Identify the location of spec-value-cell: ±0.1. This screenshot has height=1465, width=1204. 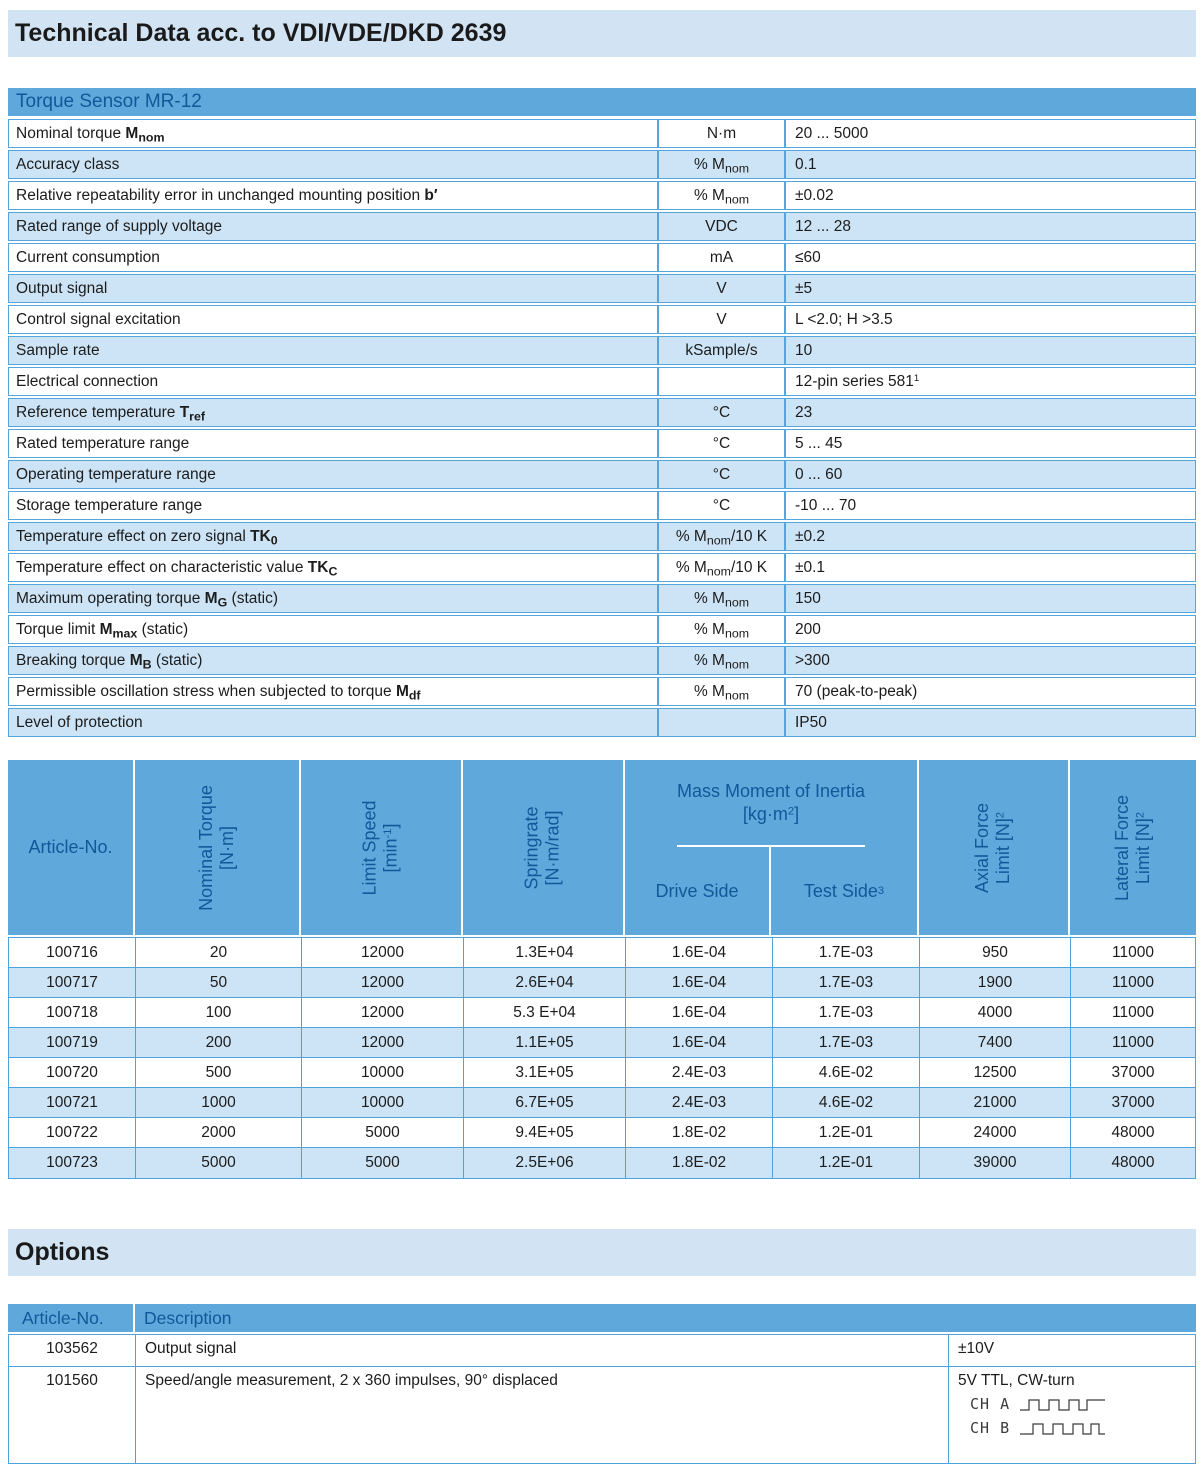
(810, 567).